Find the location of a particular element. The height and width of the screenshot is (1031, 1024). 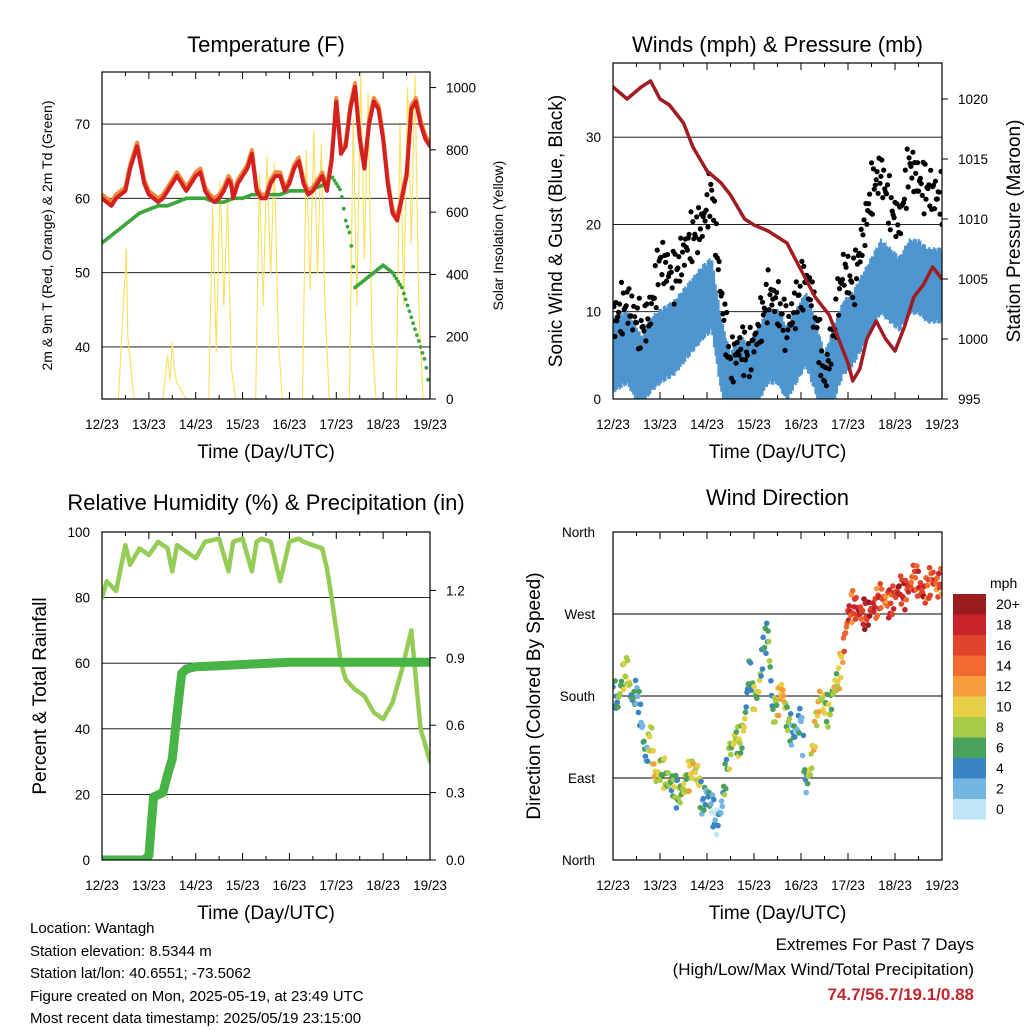

x-axis-label: Time (Day/UTC) is located at coordinates (266, 452).